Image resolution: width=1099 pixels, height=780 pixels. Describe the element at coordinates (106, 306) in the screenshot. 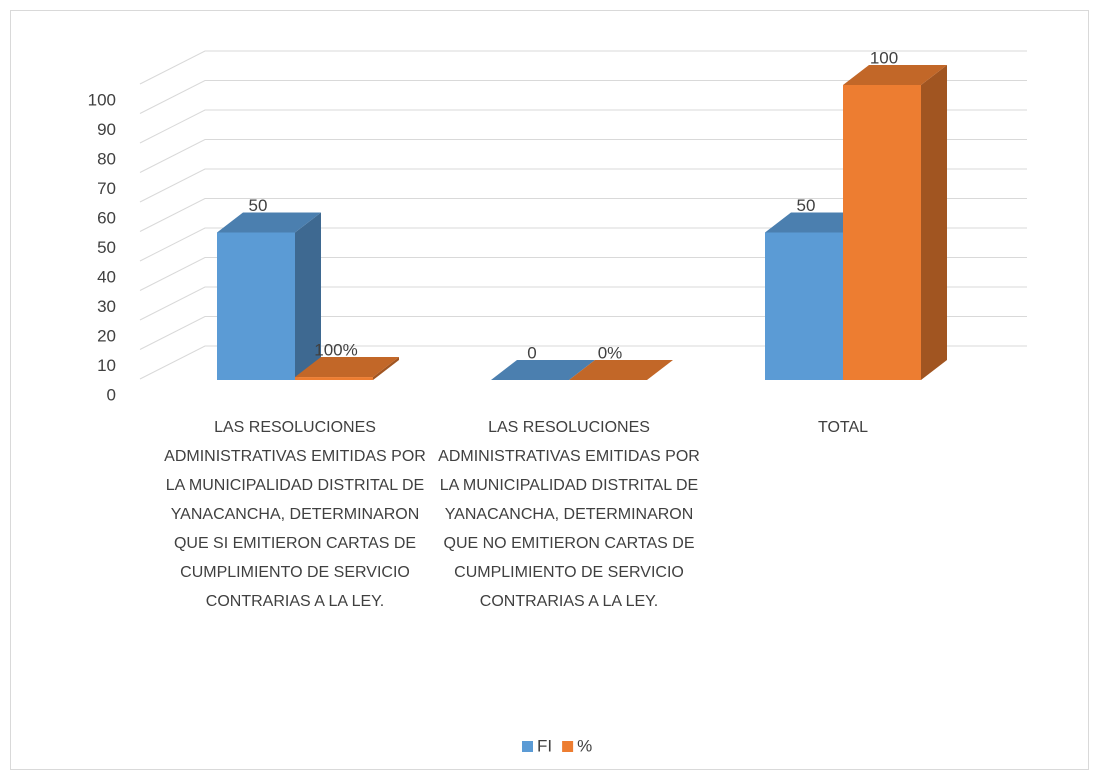

I see `y-tick-label: 30` at that location.